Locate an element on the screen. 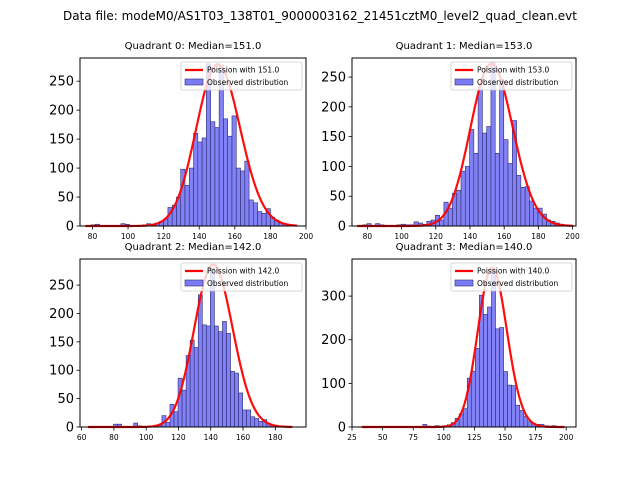 This screenshot has width=640, height=480. x-tick-label: 160 is located at coordinates (235, 236).